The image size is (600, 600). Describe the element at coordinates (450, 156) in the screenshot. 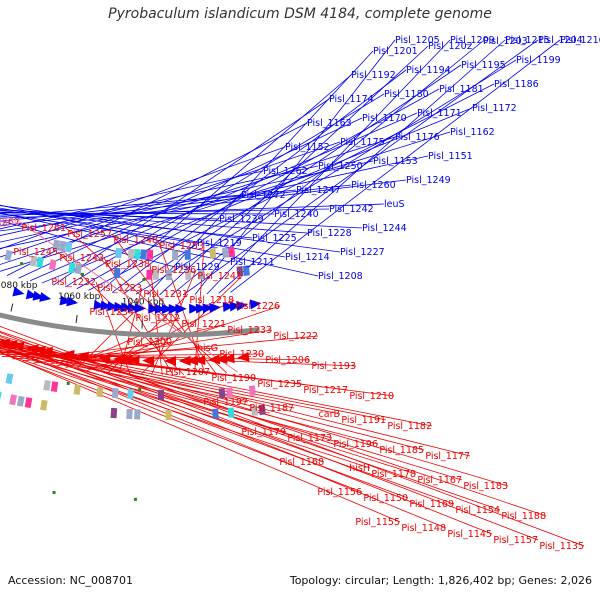

I see `forward-gene-label: Pisl_1151` at that location.